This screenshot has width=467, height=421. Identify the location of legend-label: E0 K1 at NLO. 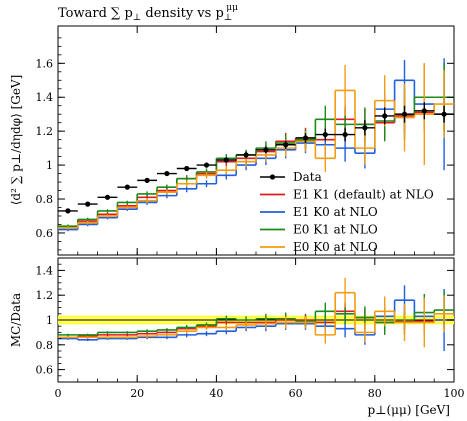
(335, 230).